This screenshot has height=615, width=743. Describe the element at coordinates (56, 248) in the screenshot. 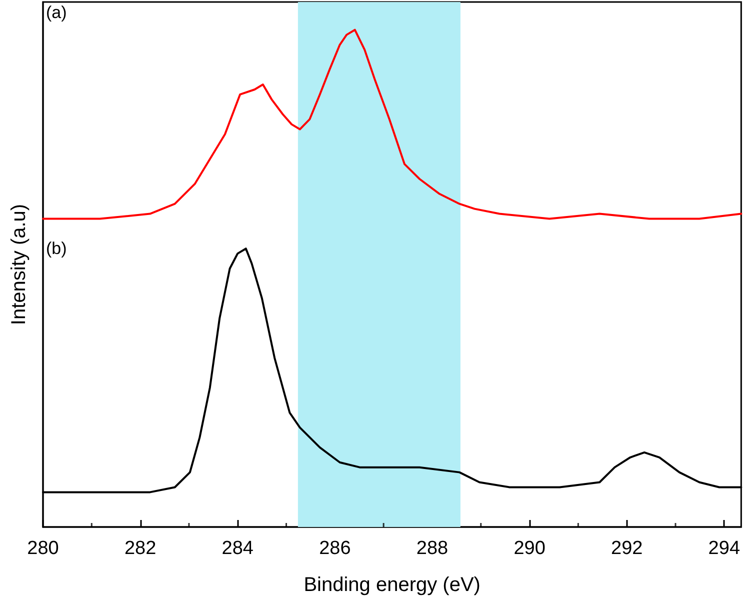

I see `annotation: (b)` at that location.